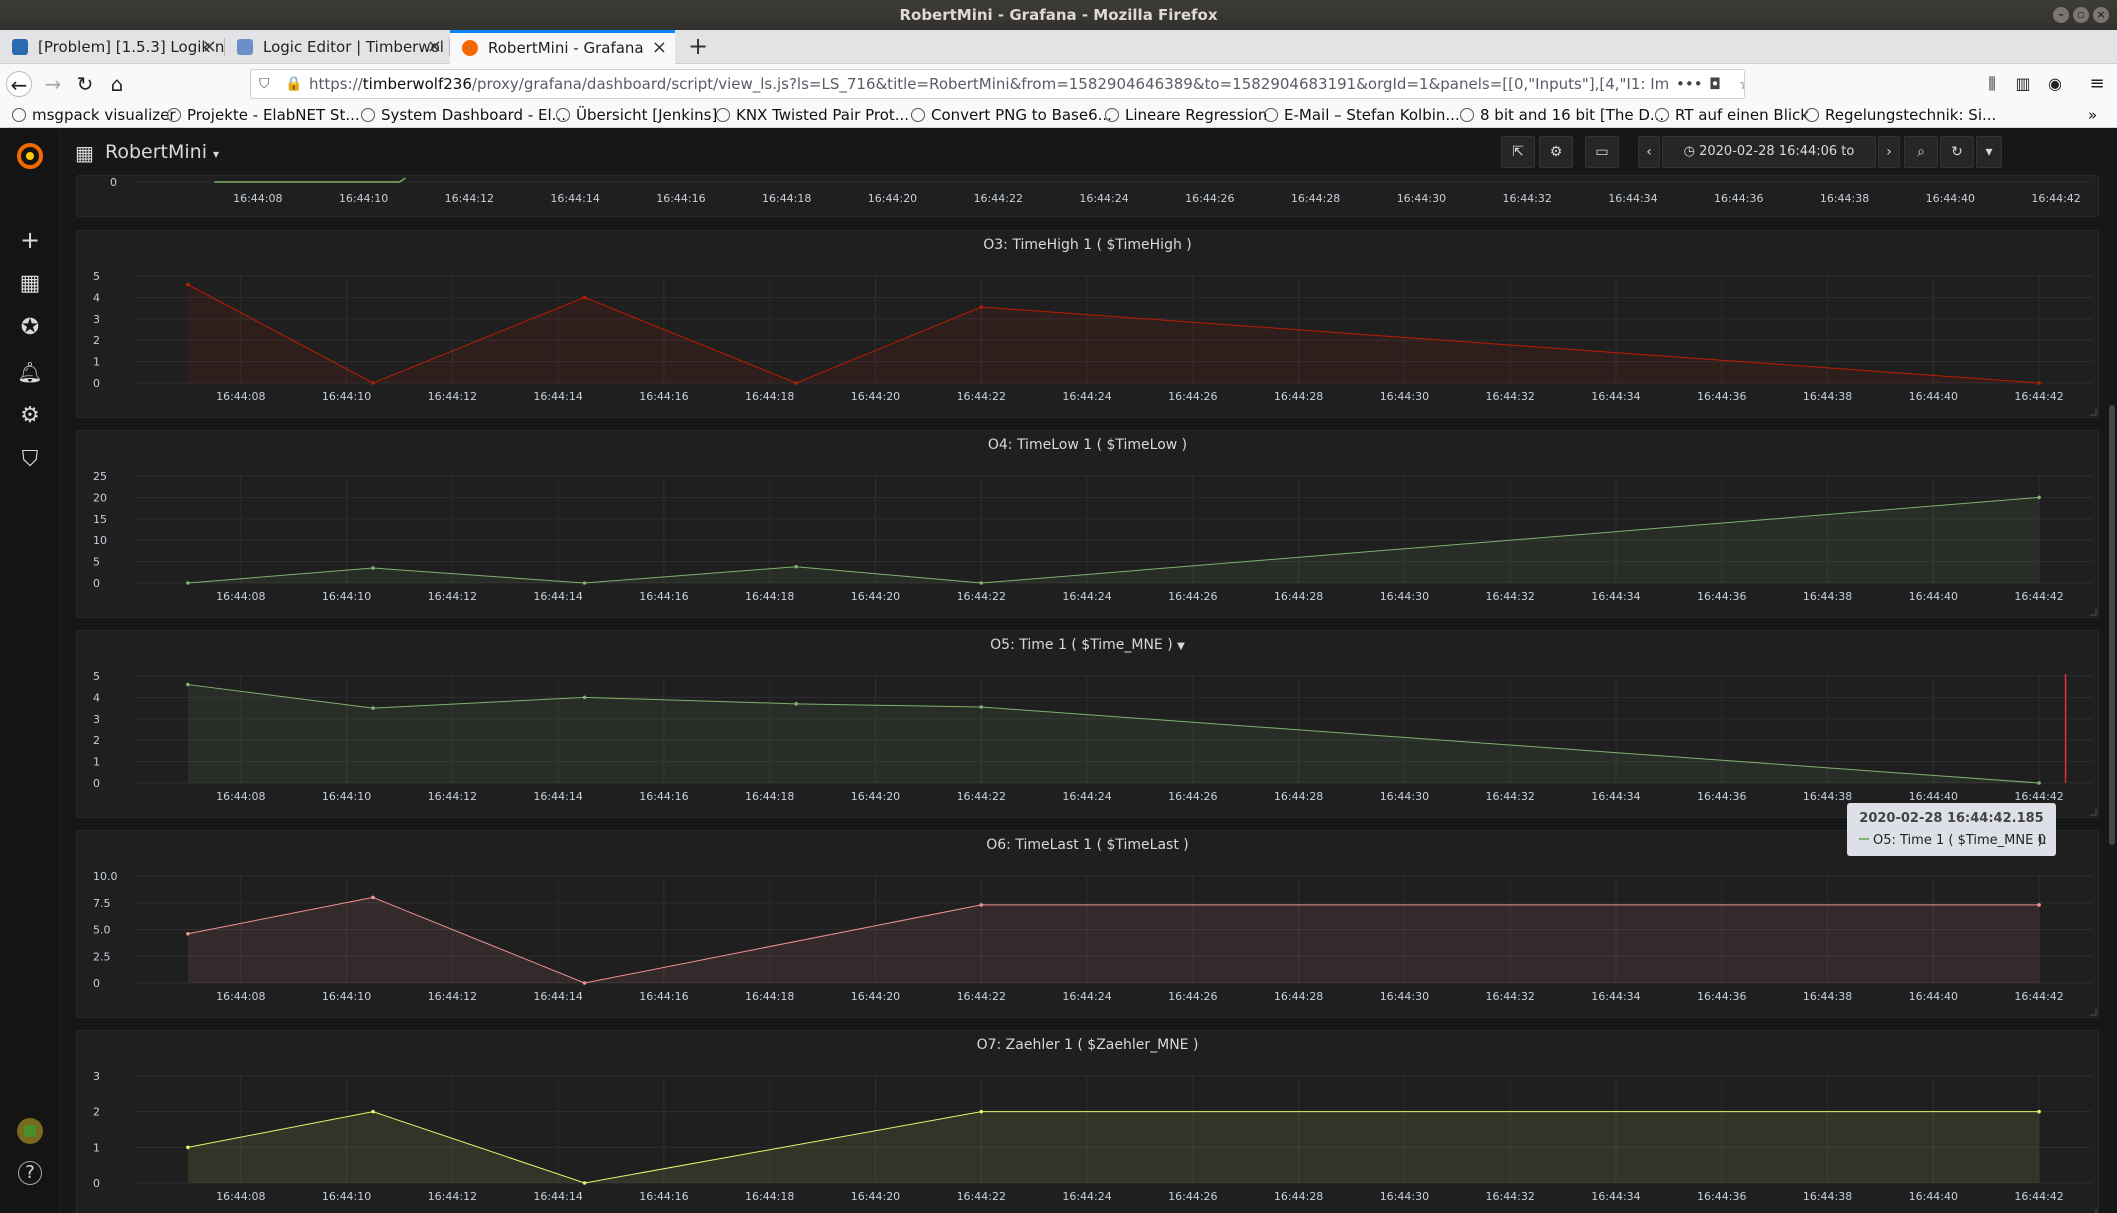  Describe the element at coordinates (1556, 152) in the screenshot. I see `dashboard-settings-button: ⚙` at that location.